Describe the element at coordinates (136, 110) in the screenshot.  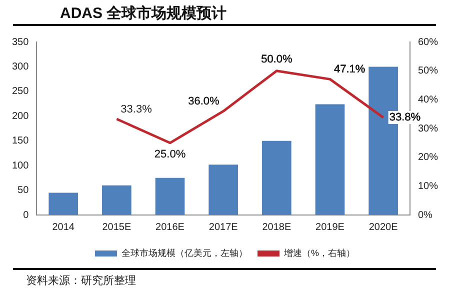
I see `data-label: 33.3%` at that location.